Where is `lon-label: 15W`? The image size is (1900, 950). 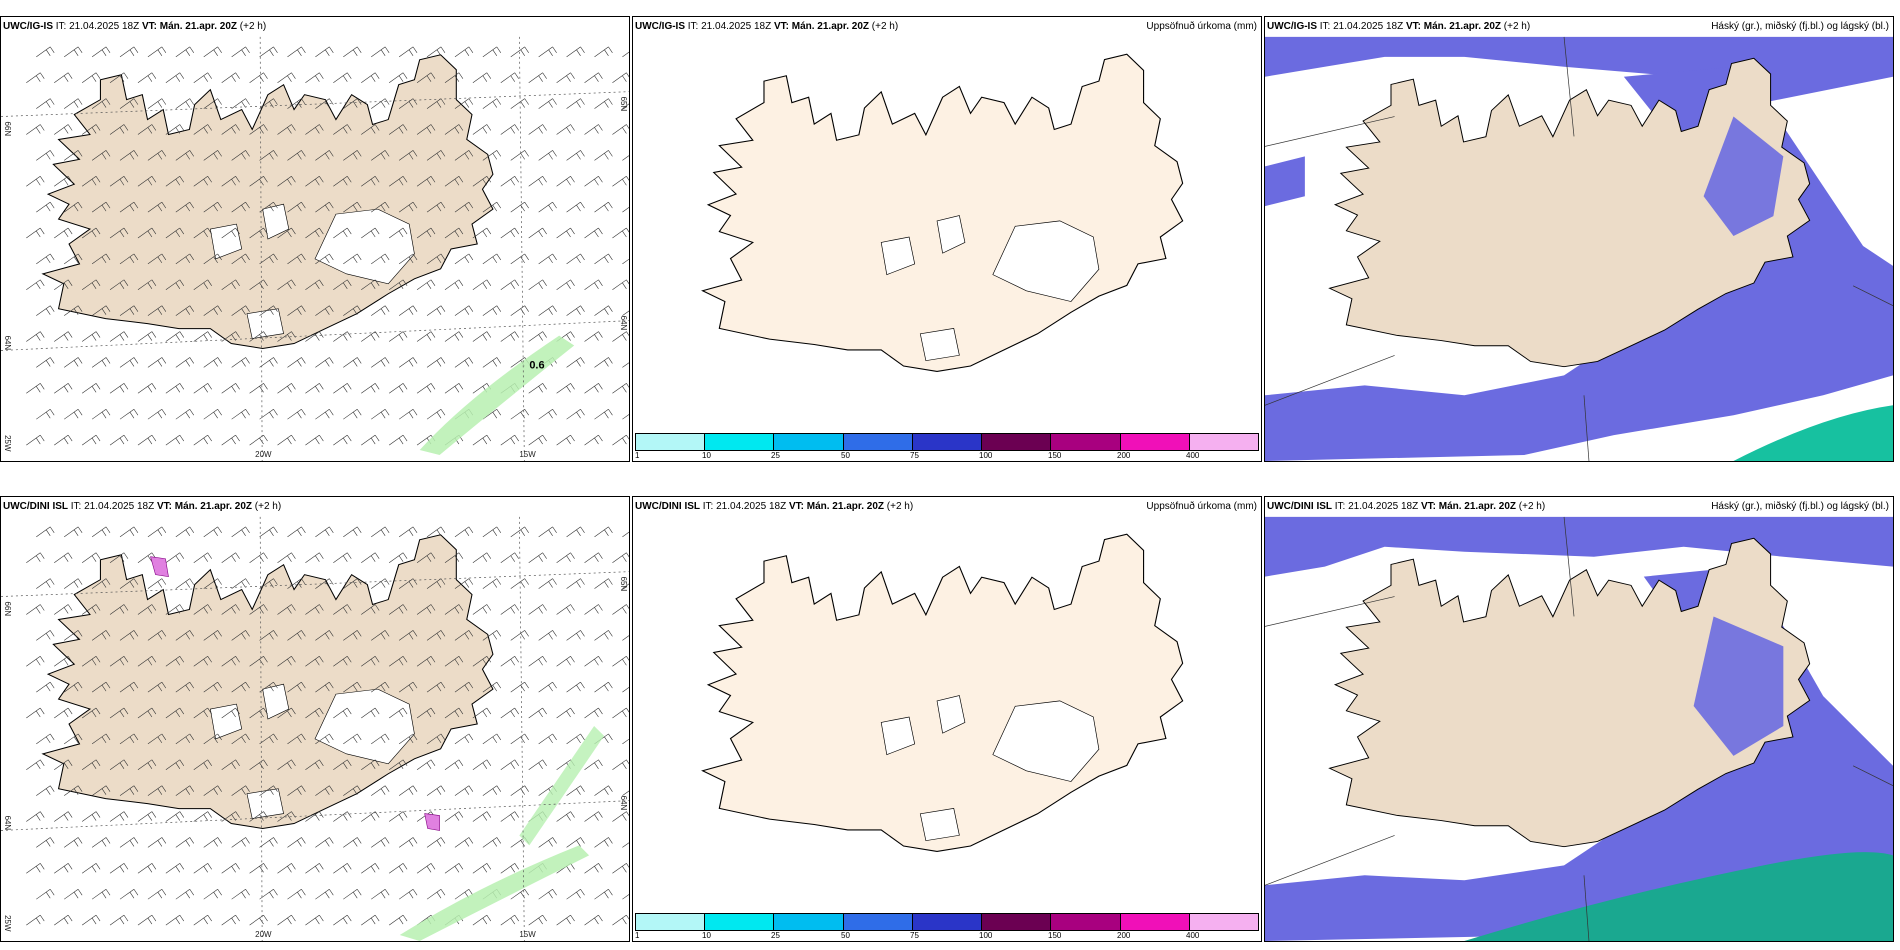
lon-label: 15W is located at coordinates (527, 454).